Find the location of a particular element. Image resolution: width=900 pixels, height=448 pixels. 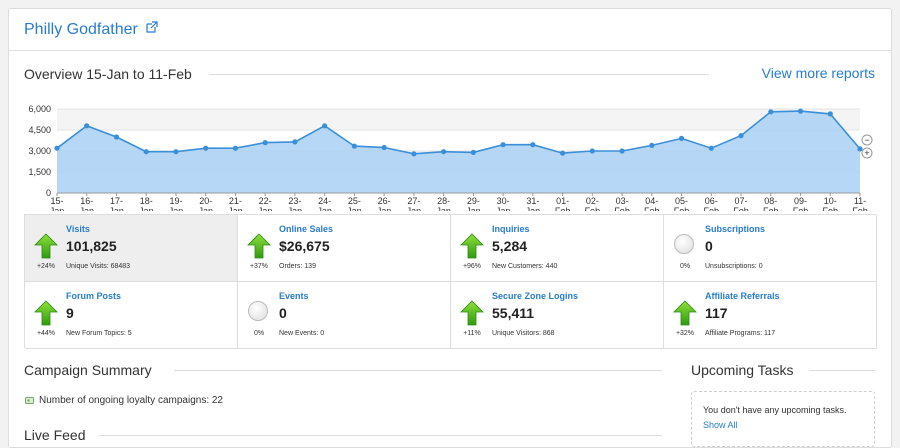

x-tick-label: 23- is located at coordinates (294, 201).